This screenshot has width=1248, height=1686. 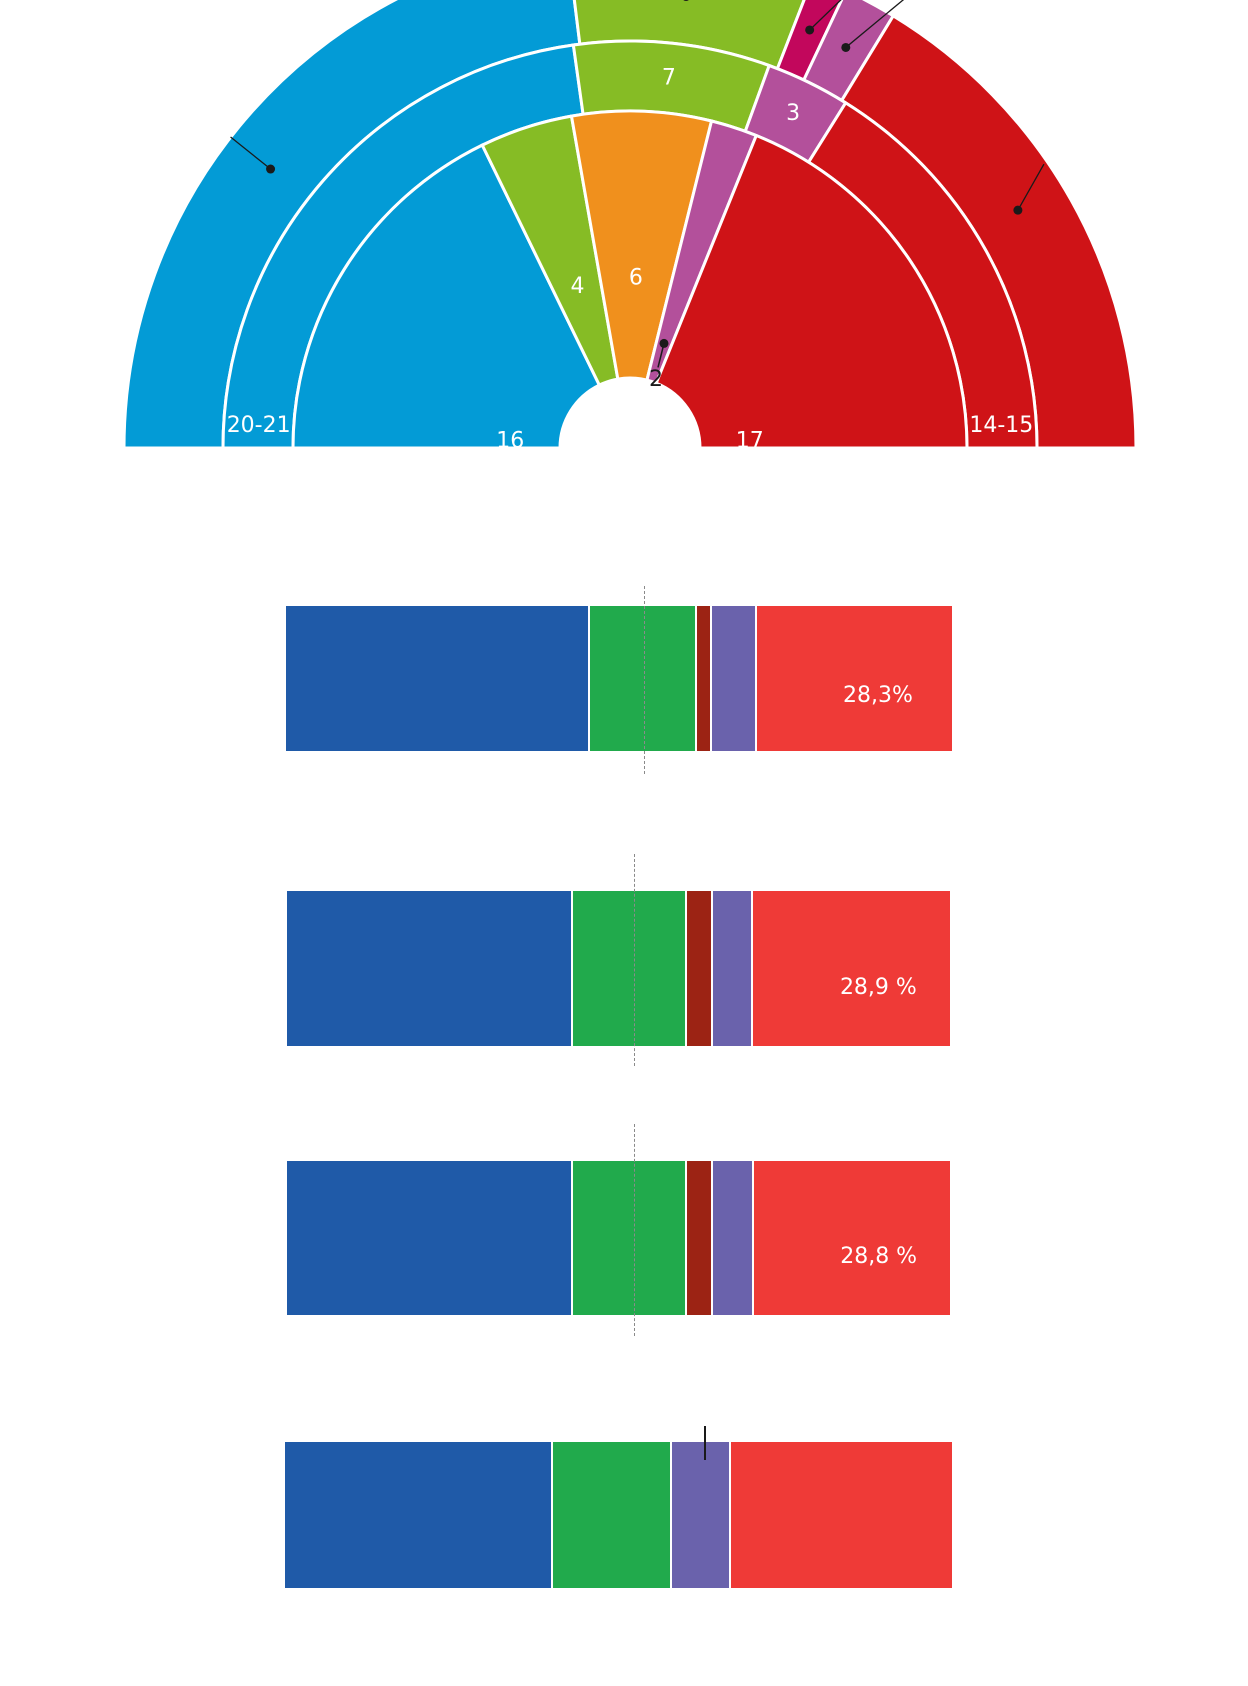 What do you see at coordinates (750, 440) in the screenshot?
I see `hemicycle-inner-label-4: 17` at bounding box center [750, 440].